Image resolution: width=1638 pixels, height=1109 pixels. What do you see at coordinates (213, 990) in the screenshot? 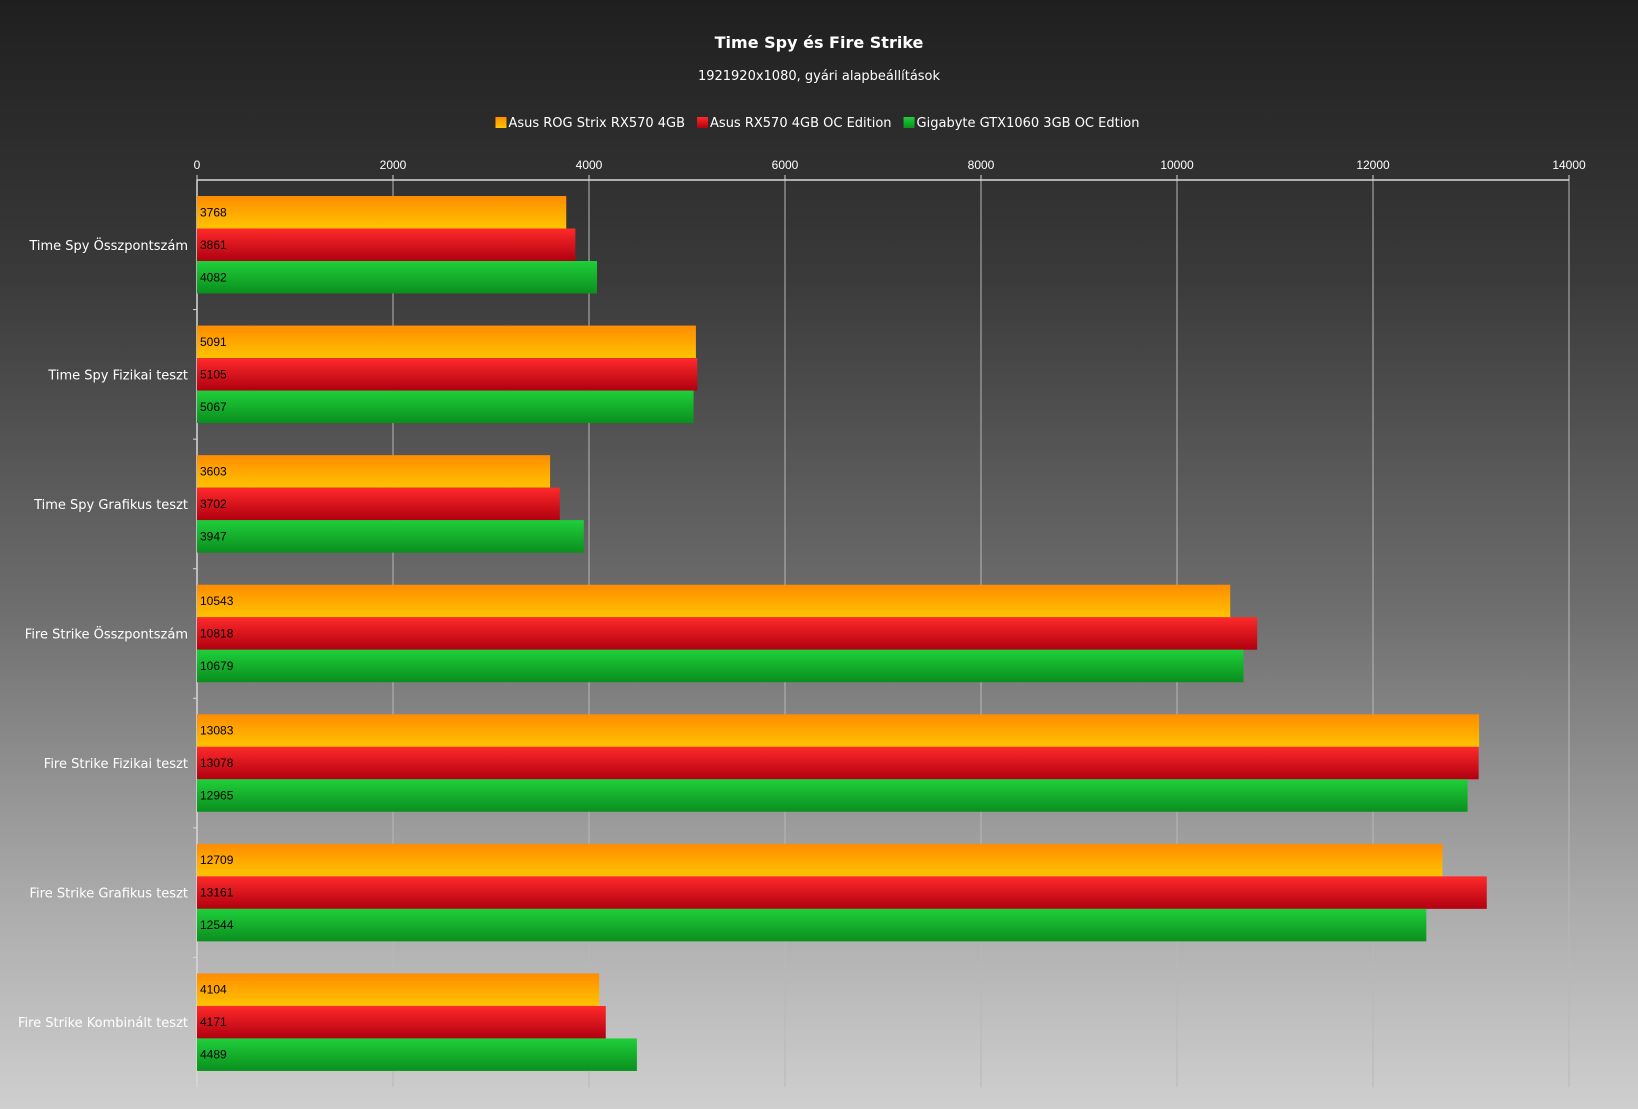
I see `data-label: 4104` at bounding box center [213, 990].